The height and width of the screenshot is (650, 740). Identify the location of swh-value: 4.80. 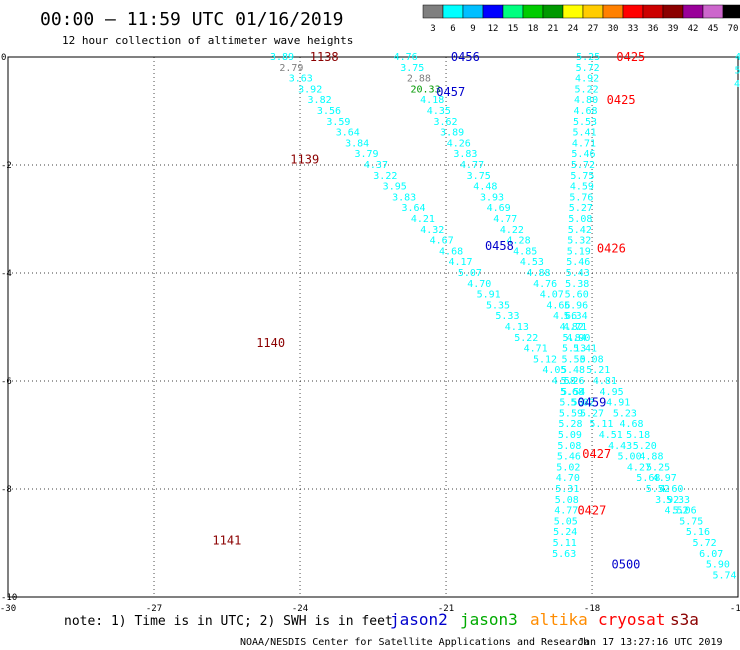
(586, 100).